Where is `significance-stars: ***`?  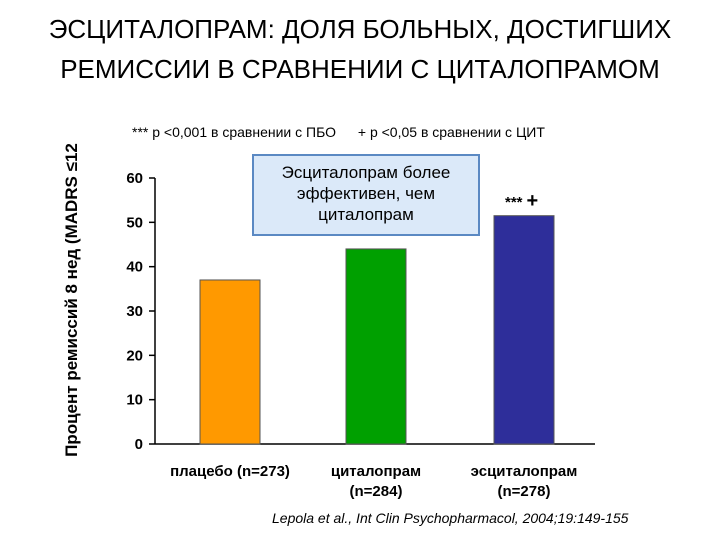
significance-stars: *** is located at coordinates (514, 202).